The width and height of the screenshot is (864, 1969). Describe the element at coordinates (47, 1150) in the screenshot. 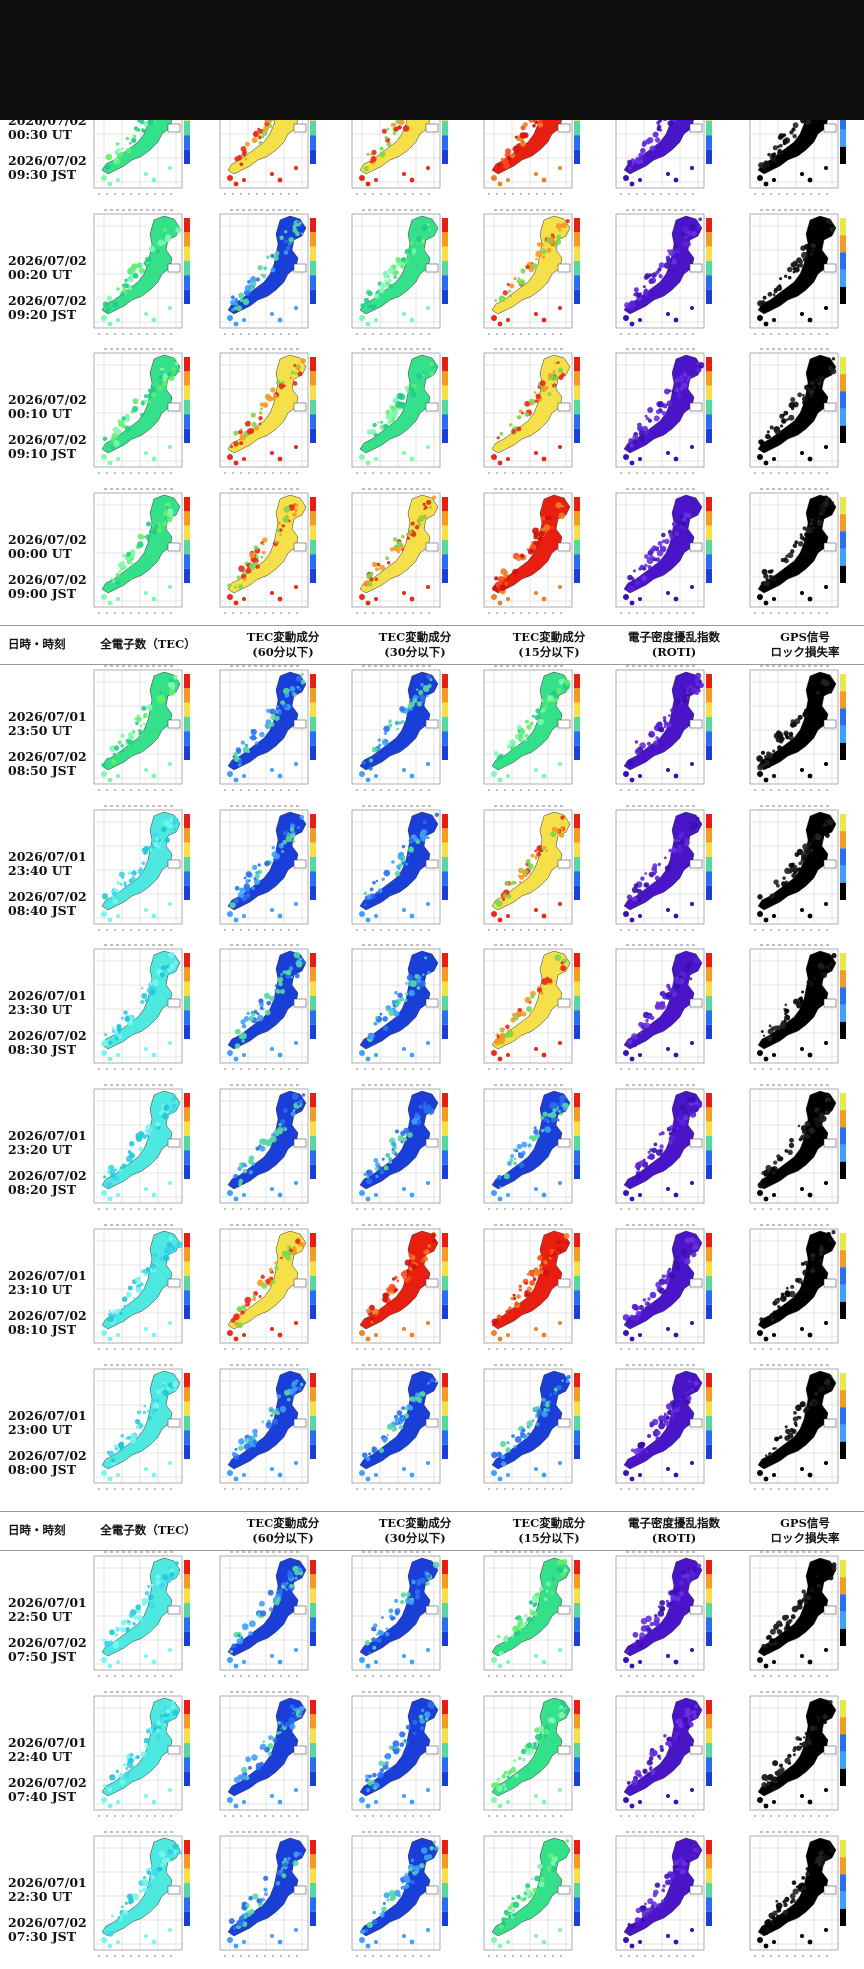

I see `ut-clock: 23:20 UT` at that location.